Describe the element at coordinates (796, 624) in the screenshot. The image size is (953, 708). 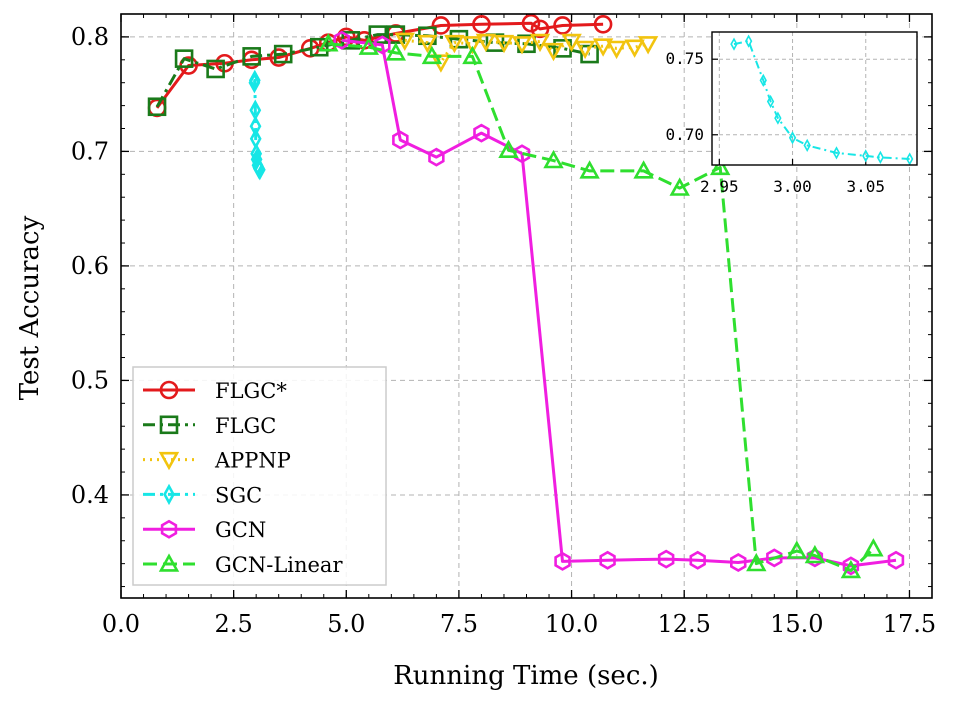
I see `x-tick-label: 15.0` at that location.